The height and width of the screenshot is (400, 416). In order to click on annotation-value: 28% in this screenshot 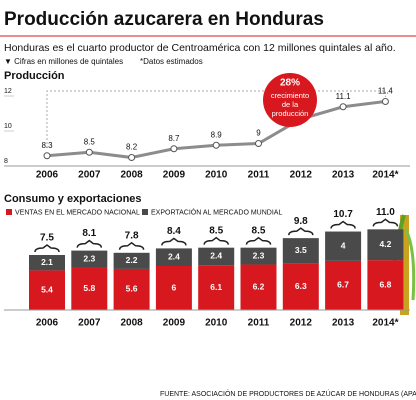, I will do `click(290, 83)`.